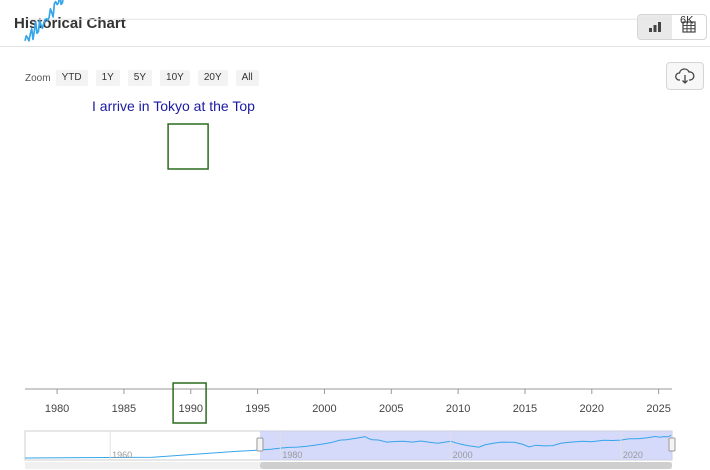  What do you see at coordinates (122, 455) in the screenshot?
I see `navigator-tick-label: 1960` at bounding box center [122, 455].